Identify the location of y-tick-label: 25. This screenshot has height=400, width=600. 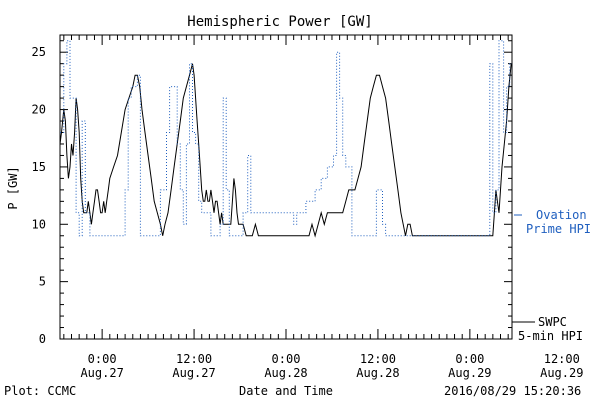
(39, 52).